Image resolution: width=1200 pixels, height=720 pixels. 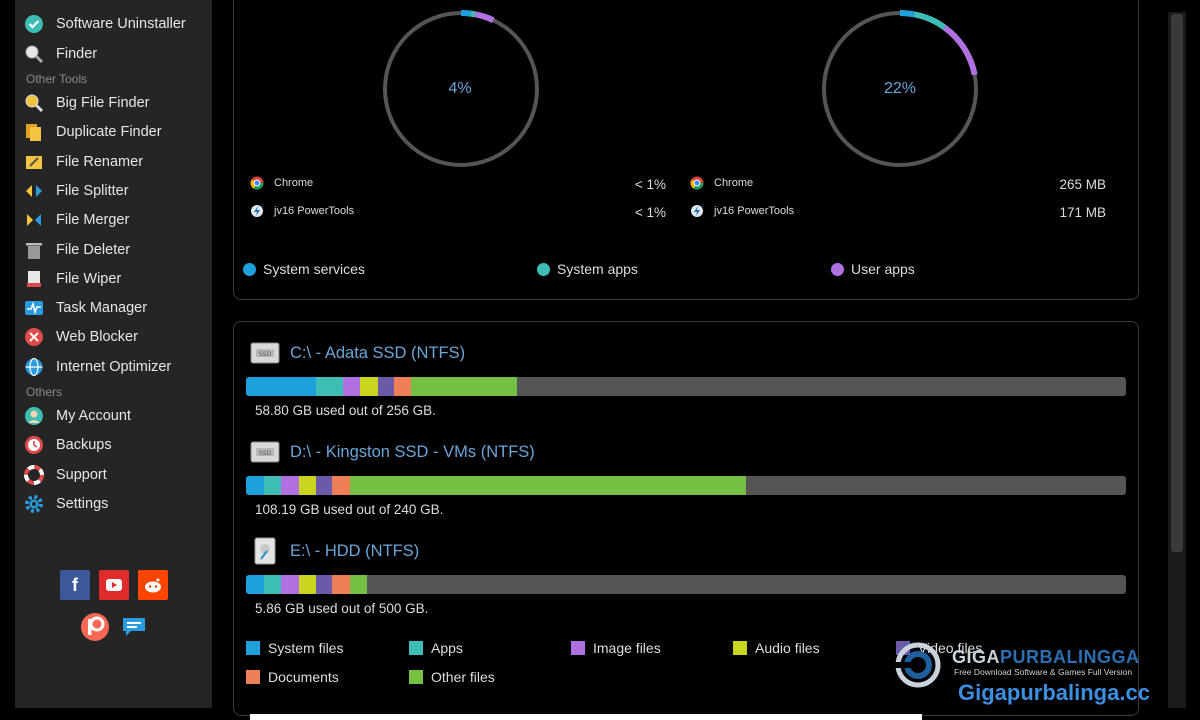 What do you see at coordinates (34, 279) in the screenshot?
I see `wiper-icon` at bounding box center [34, 279].